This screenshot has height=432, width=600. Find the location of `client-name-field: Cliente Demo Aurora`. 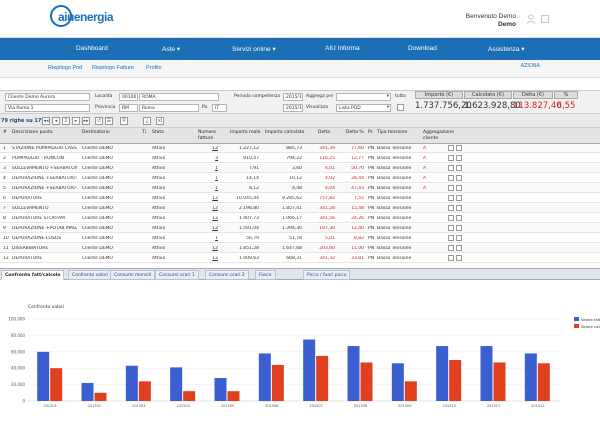

client-name-field: Cliente Demo Aurora is located at coordinates (47, 97).